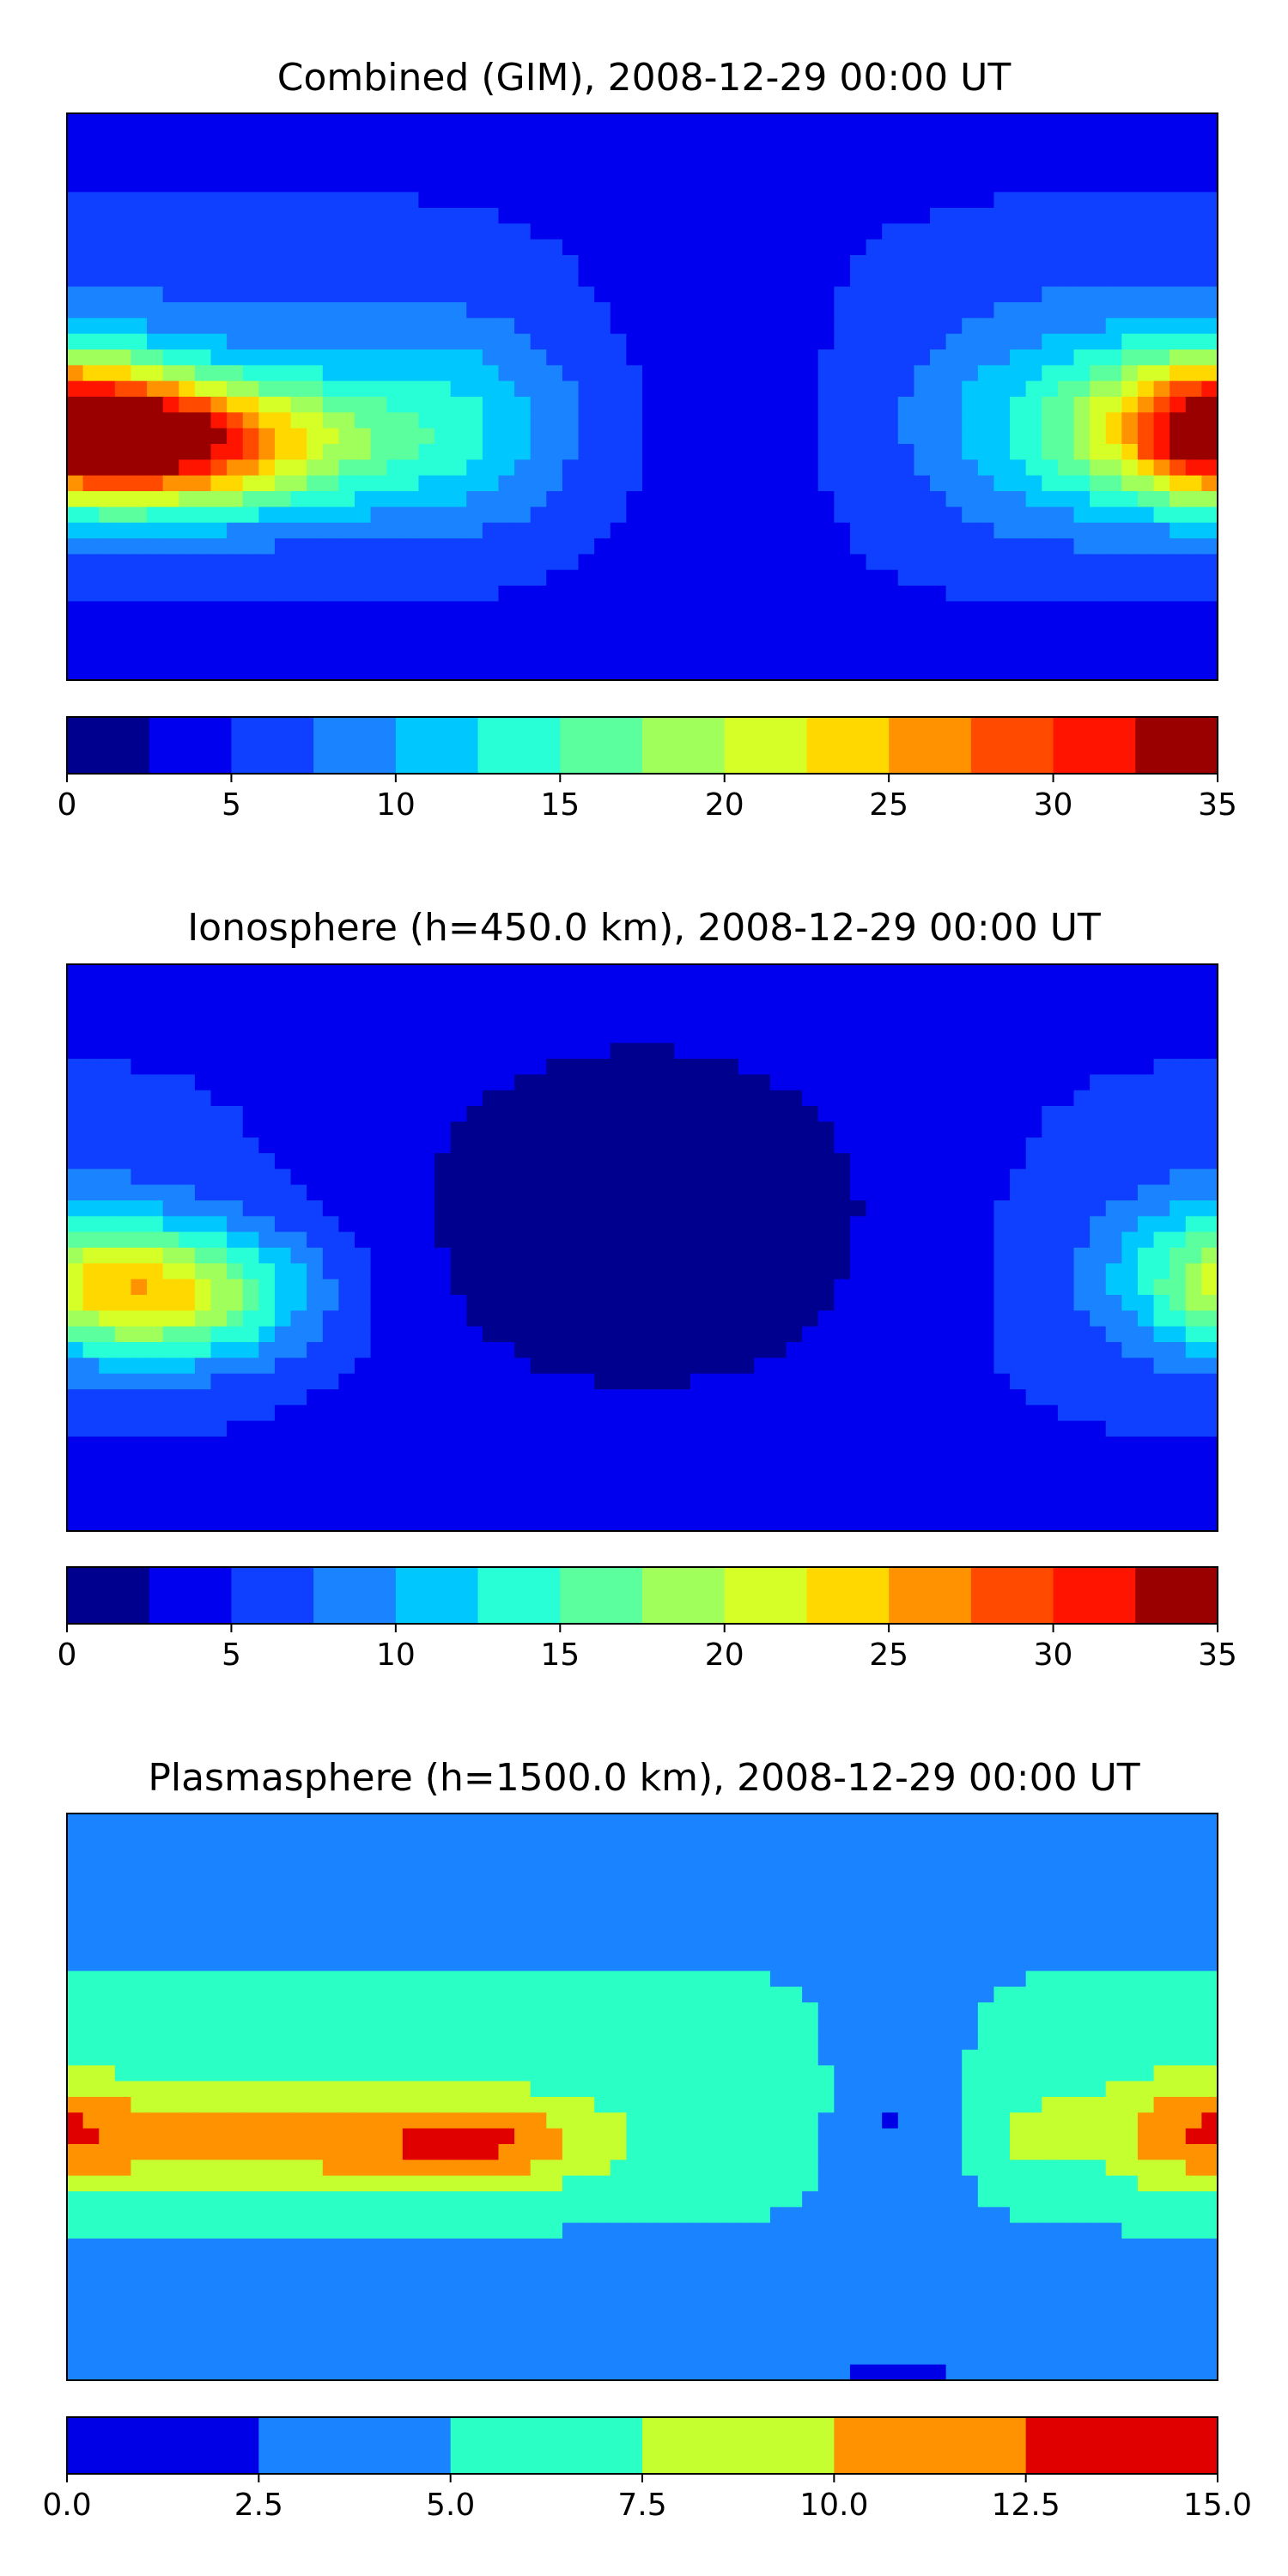 The height and width of the screenshot is (2576, 1288). I want to click on colorbar-tick-label: 35, so click(1217, 805).